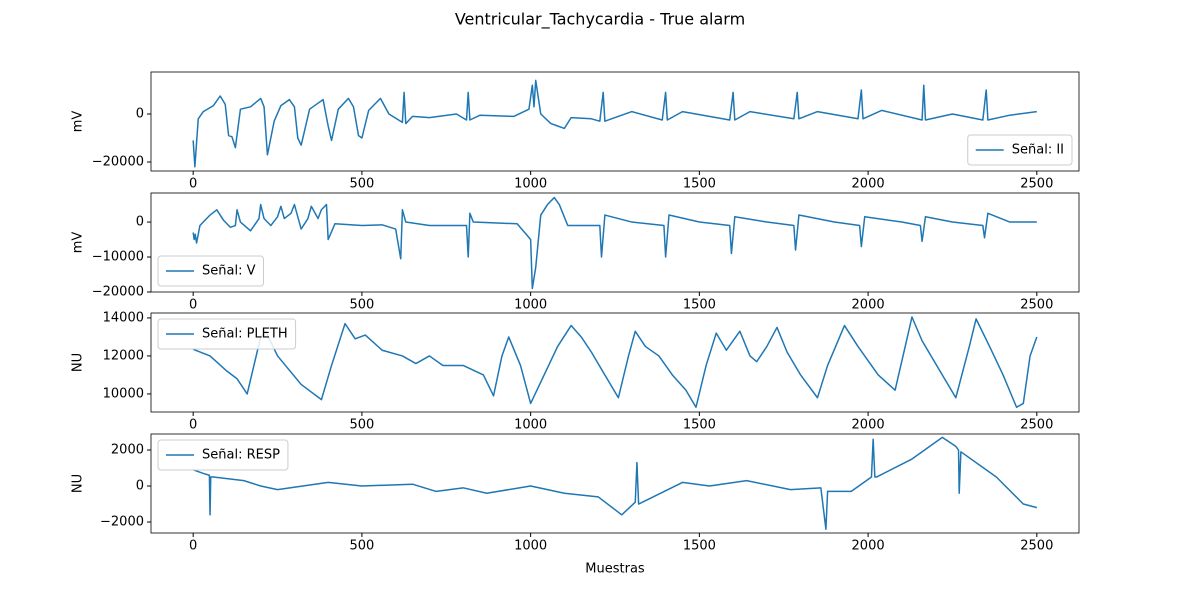 This screenshot has height=600, width=1200. I want to click on y-tick-label: 14000, so click(123, 317).